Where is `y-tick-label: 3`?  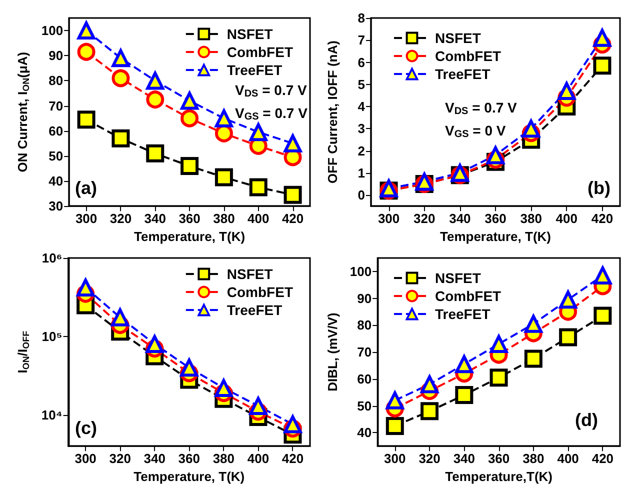 y-tick-label: 3 is located at coordinates (361, 128).